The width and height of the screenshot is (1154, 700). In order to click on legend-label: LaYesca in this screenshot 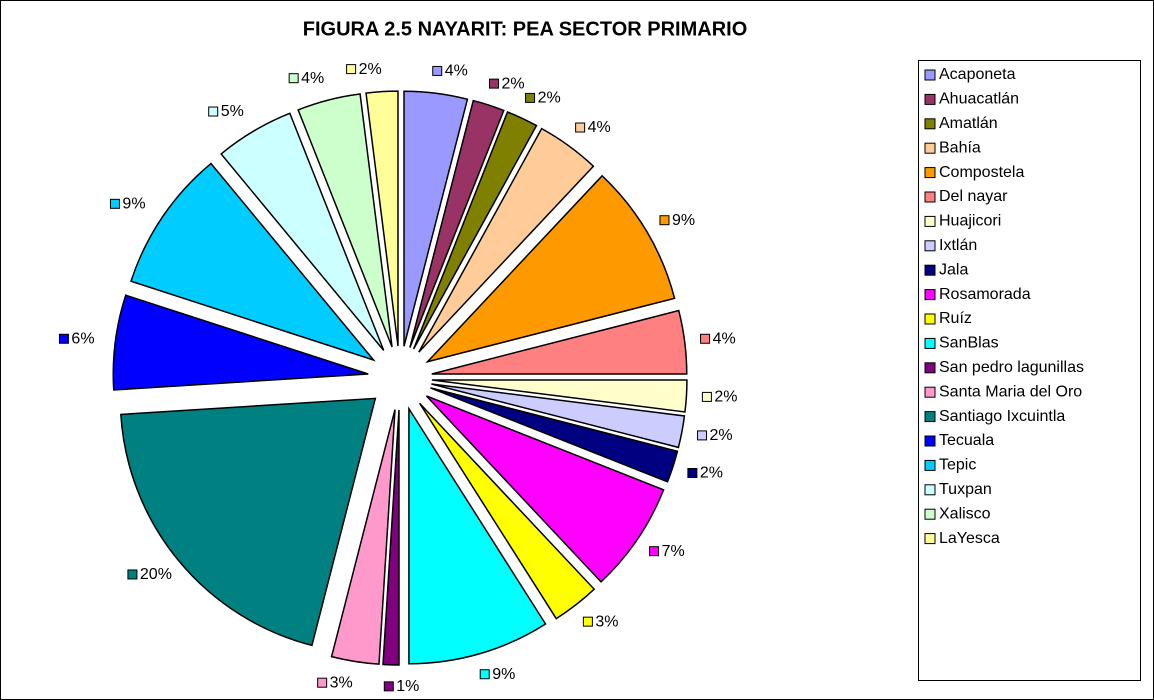, I will do `click(969, 538)`.